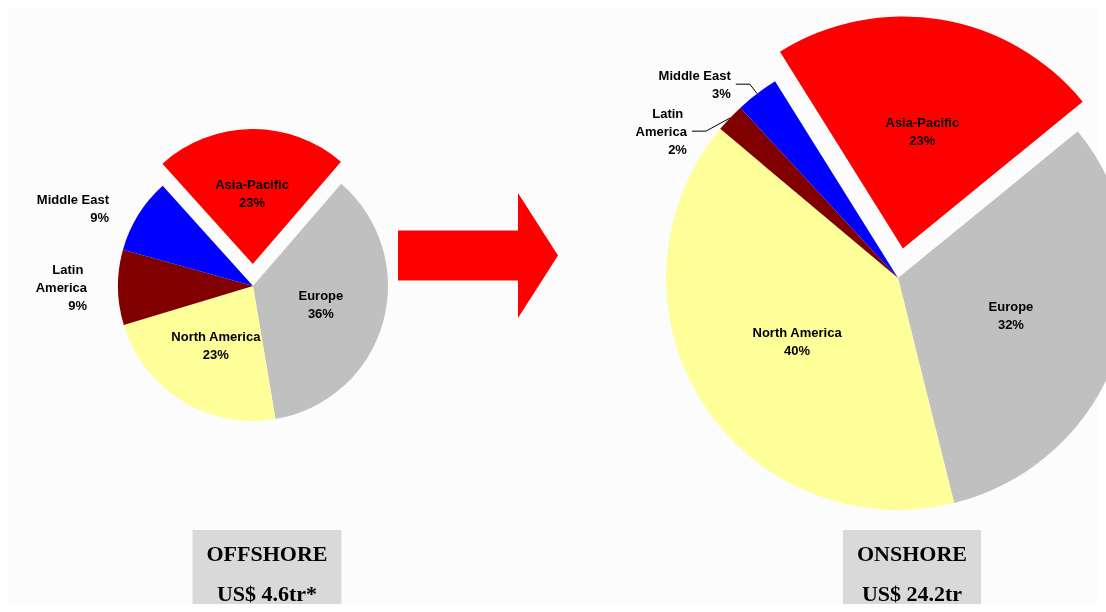 The height and width of the screenshot is (612, 1106). Describe the element at coordinates (722, 93) in the screenshot. I see `data-label: 3%` at that location.